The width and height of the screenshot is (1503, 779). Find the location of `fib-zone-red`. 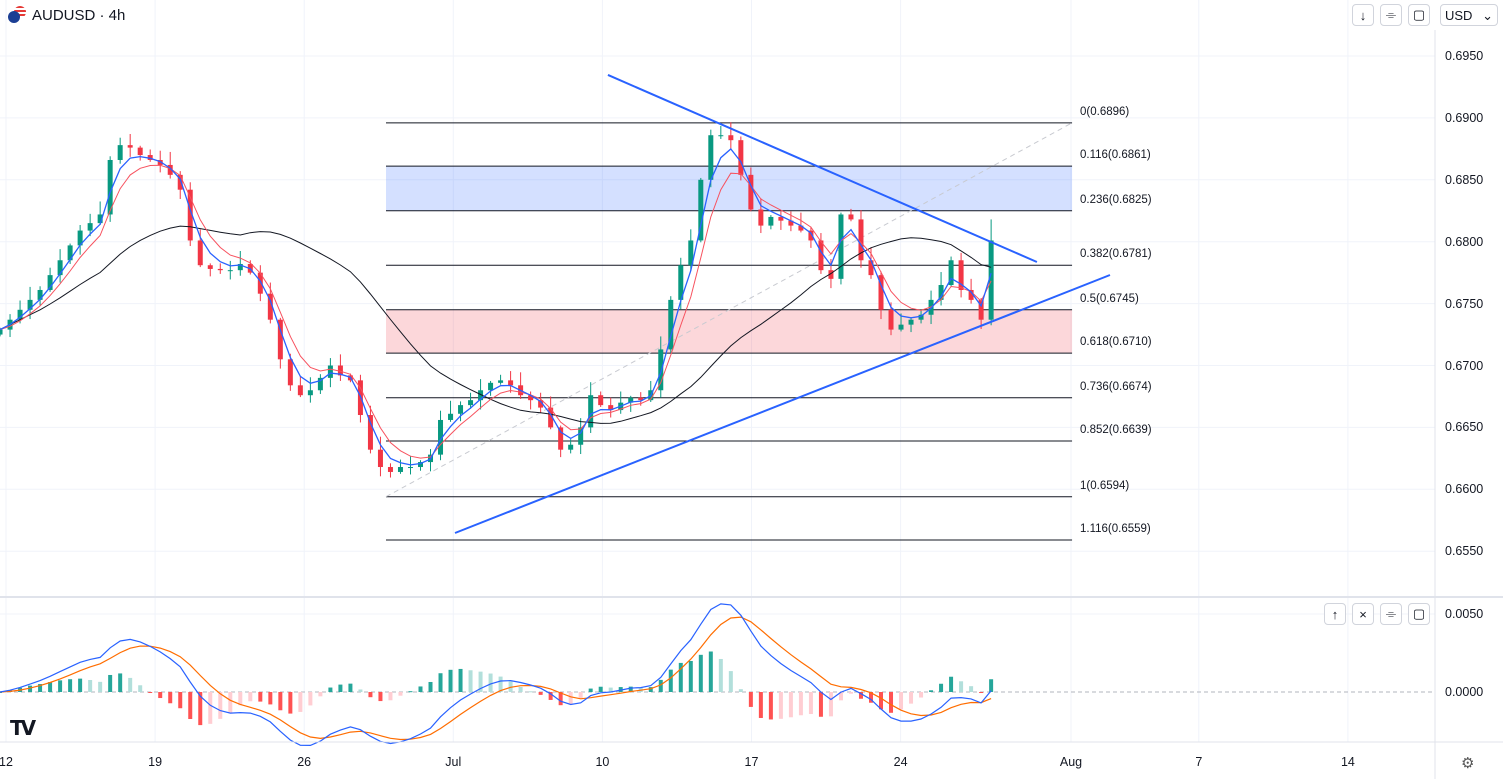

fib-zone-red is located at coordinates (729, 331).